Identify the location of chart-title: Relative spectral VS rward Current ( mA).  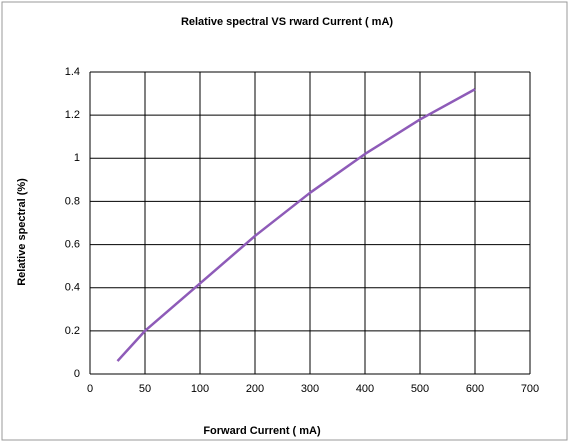
(287, 22).